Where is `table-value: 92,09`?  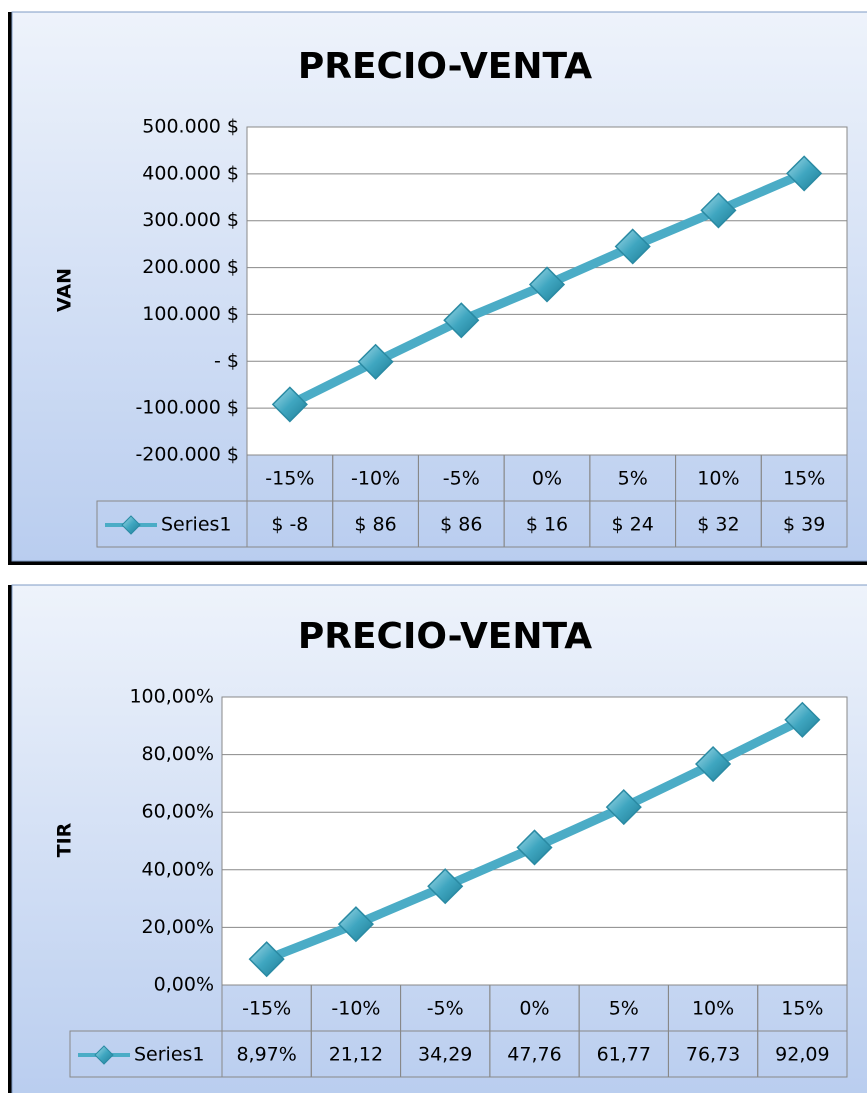 table-value: 92,09 is located at coordinates (802, 1055).